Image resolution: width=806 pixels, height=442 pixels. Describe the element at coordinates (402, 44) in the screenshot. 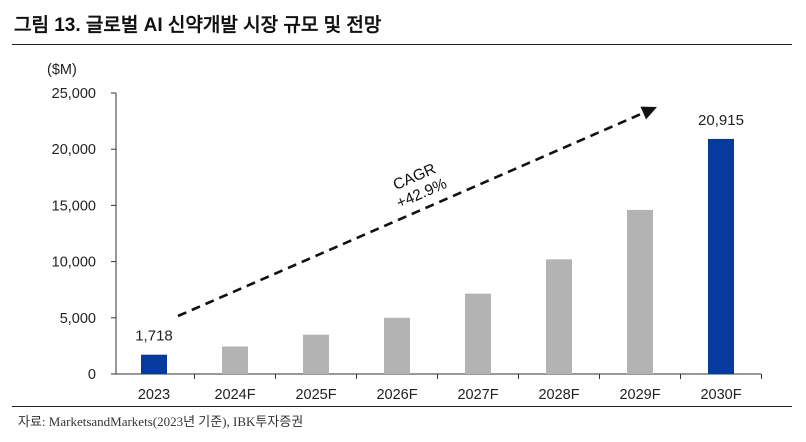

I see `title-divider` at that location.